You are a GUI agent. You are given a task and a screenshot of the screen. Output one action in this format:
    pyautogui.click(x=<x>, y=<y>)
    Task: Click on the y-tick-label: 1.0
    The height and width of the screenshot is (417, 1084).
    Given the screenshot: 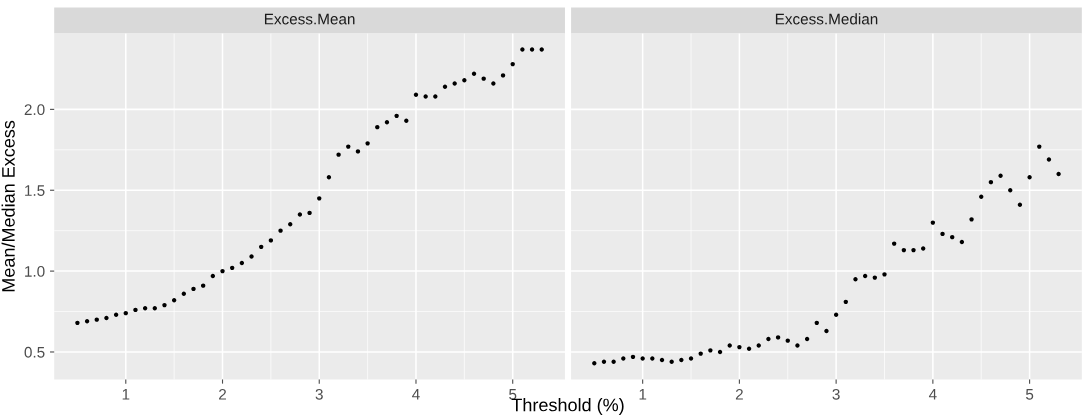 What is the action you would take?
    pyautogui.click(x=35, y=271)
    